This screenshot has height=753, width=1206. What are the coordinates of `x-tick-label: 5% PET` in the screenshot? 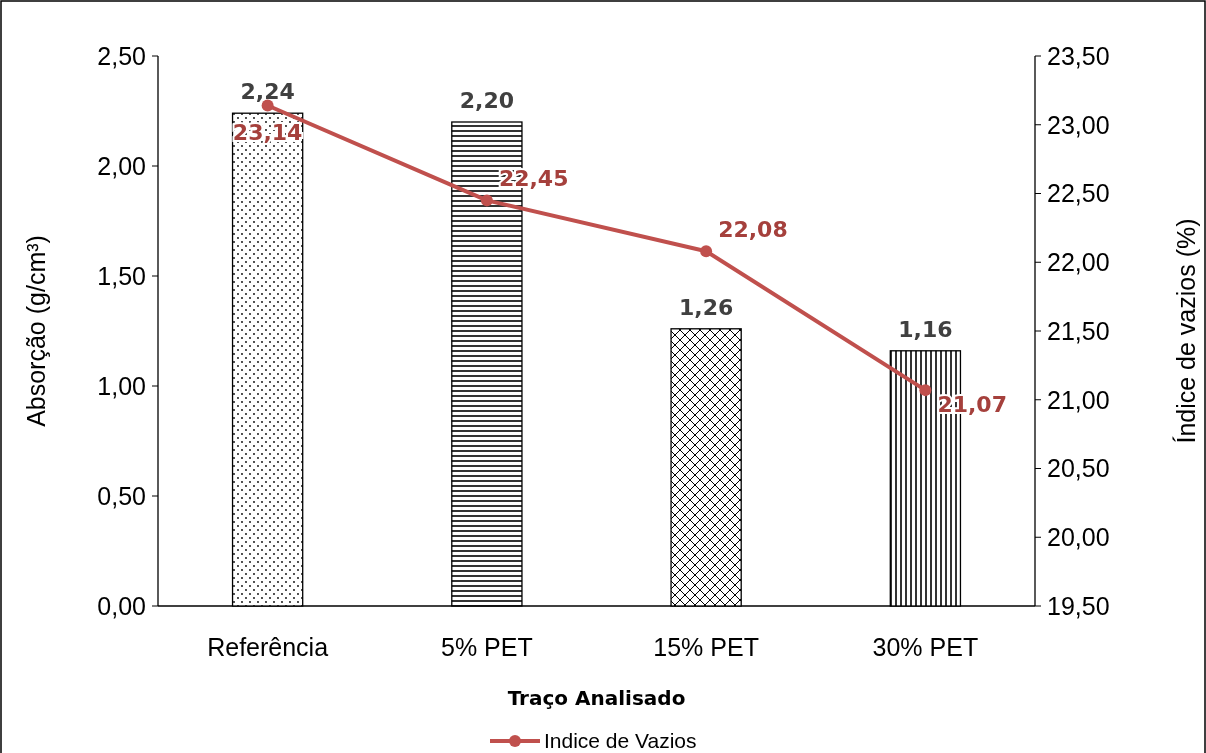 It's located at (487, 647).